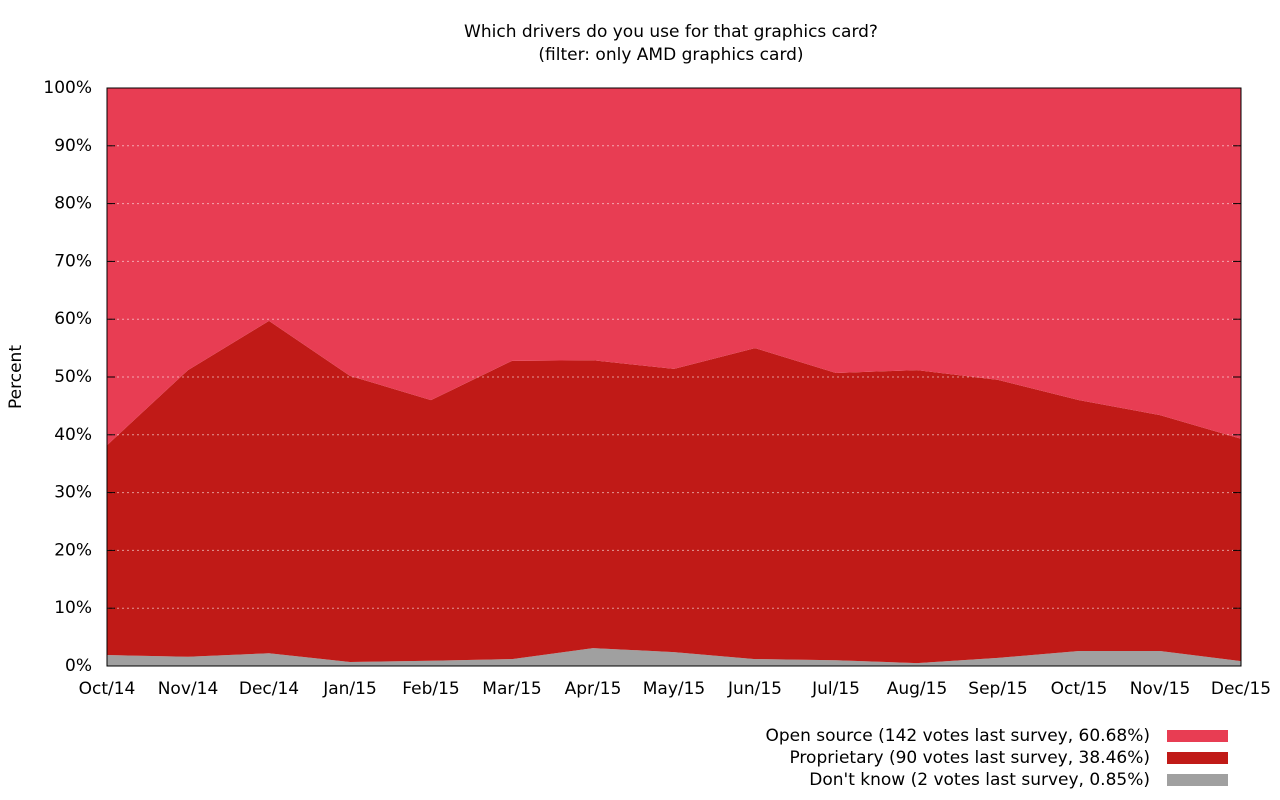 This screenshot has width=1280, height=800. Describe the element at coordinates (67, 88) in the screenshot. I see `y-tick-label: 100%` at that location.